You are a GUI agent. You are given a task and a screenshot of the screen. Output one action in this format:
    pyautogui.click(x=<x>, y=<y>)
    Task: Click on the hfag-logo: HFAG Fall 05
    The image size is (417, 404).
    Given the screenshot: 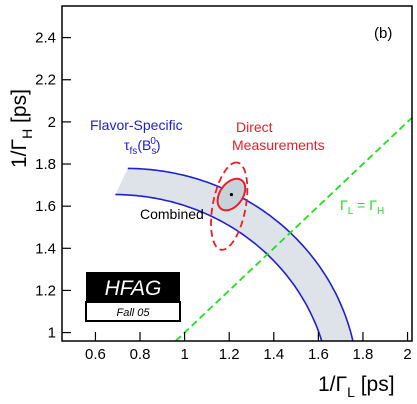 What is the action you would take?
    pyautogui.click(x=133, y=297)
    